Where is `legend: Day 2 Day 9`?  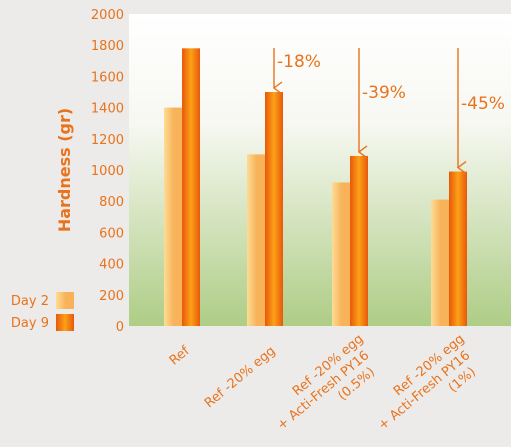
legend: Day 2 Day 9 is located at coordinates (42, 311).